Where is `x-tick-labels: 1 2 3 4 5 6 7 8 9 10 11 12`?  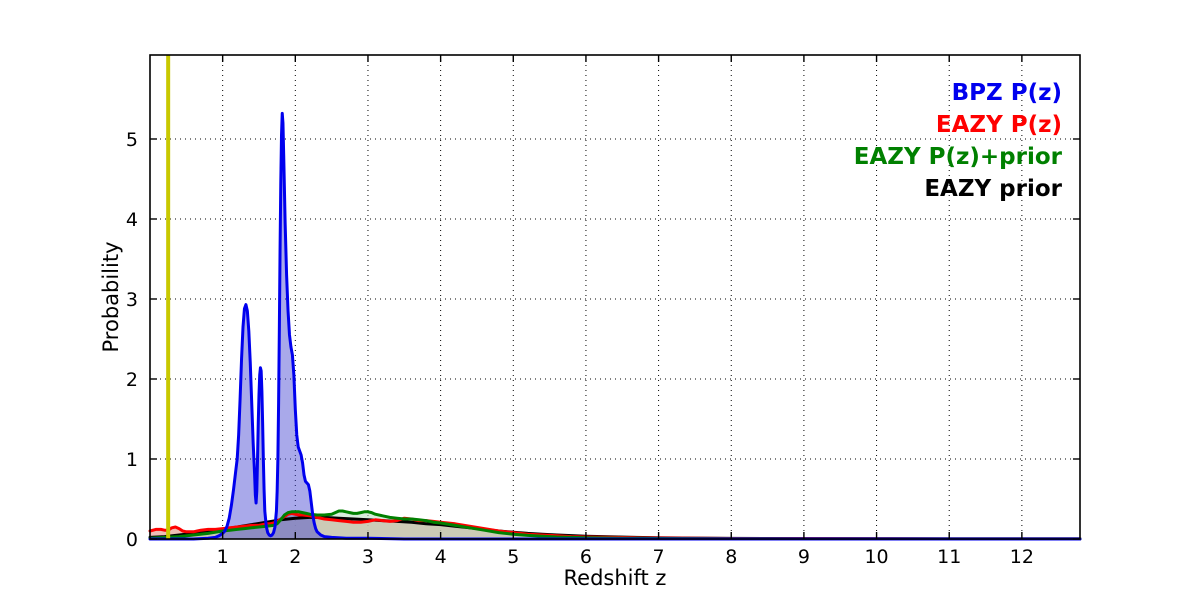 x-tick-labels: 1 2 3 4 5 6 7 8 9 10 11 12 is located at coordinates (625, 557).